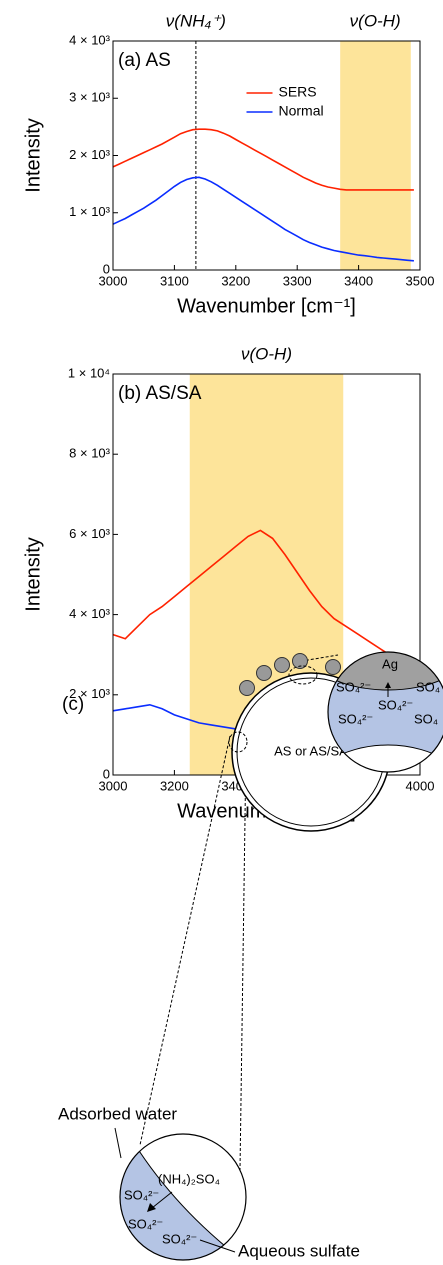  I want to click on panel-label: (b) AS/SA, so click(160, 393).